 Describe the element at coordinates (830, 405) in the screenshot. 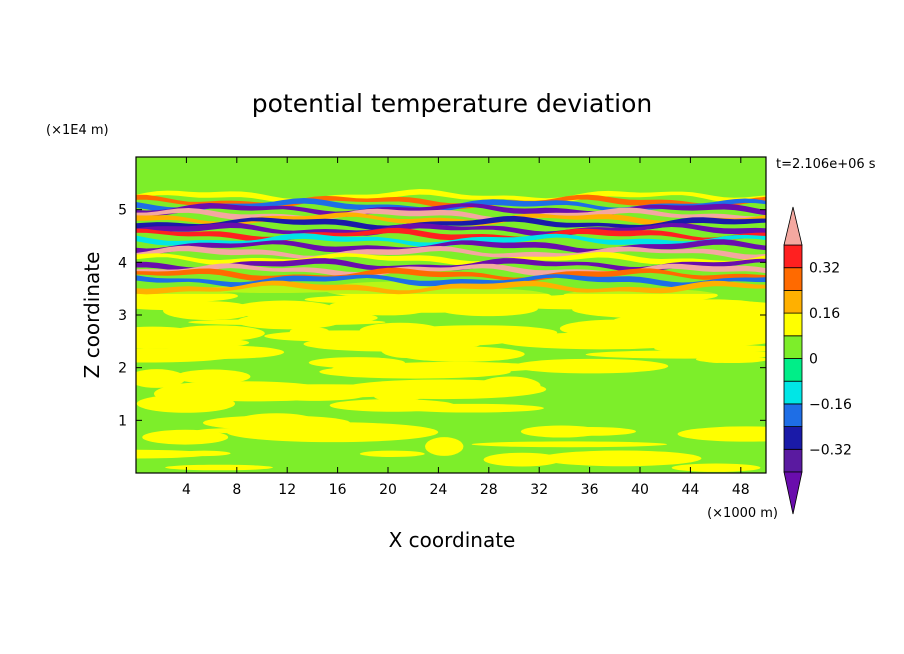

I see `colorbar-tick-label: −0.16` at that location.